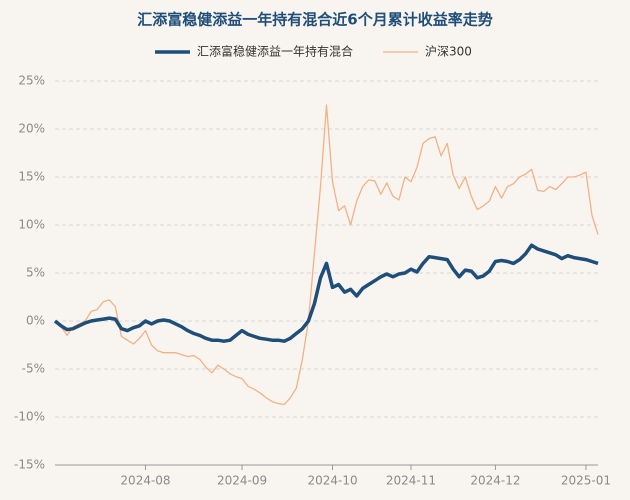  What do you see at coordinates (586, 481) in the screenshot?
I see `x-tick-label: 2025-01` at bounding box center [586, 481].